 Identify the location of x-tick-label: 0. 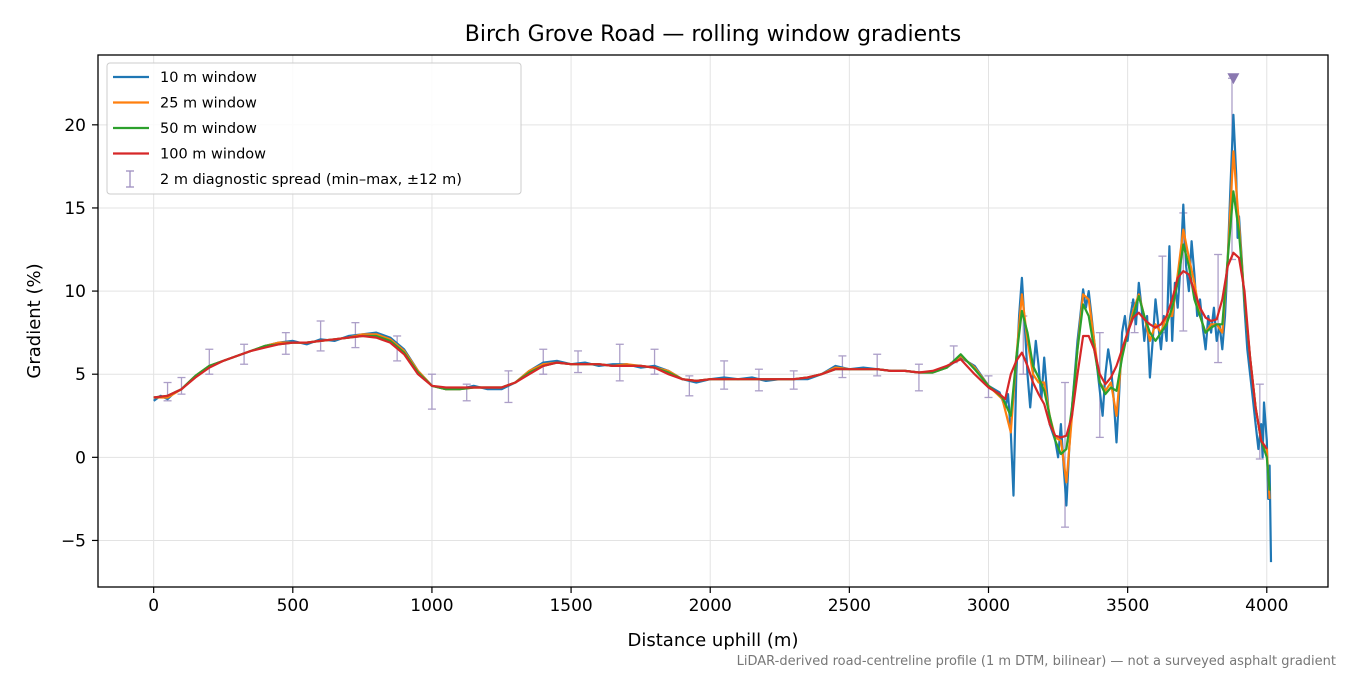
(153, 606).